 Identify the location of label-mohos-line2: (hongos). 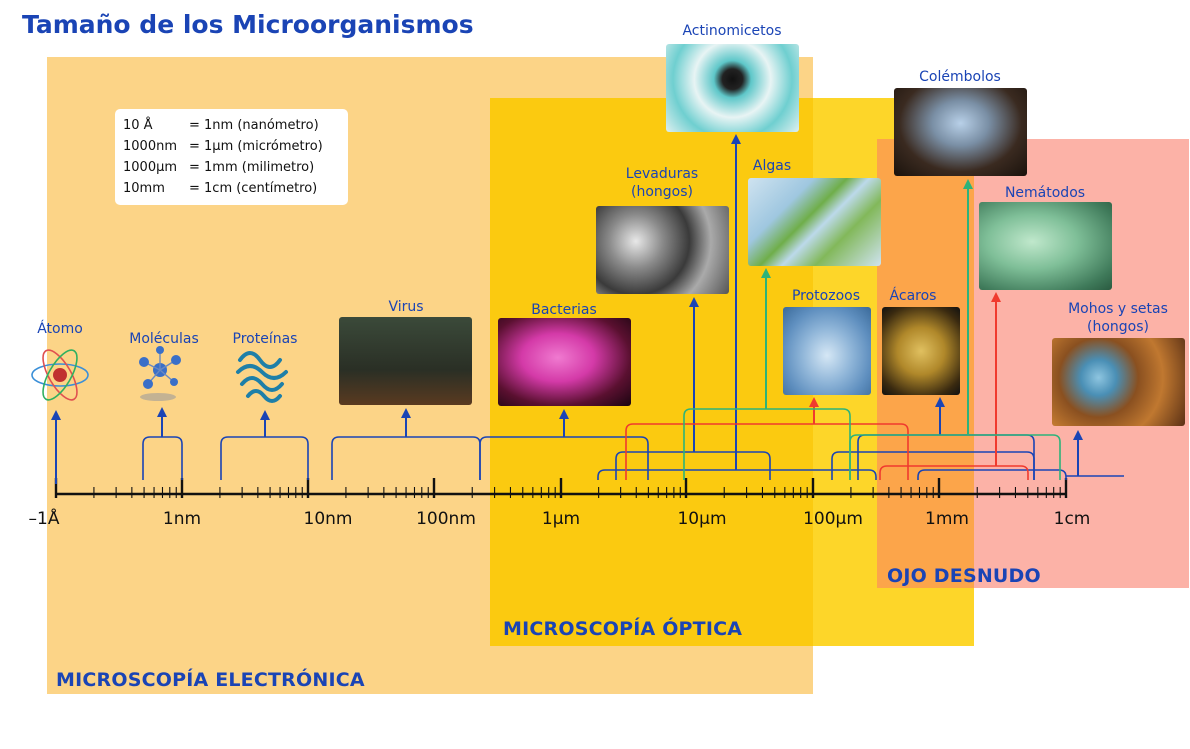
(1118, 327).